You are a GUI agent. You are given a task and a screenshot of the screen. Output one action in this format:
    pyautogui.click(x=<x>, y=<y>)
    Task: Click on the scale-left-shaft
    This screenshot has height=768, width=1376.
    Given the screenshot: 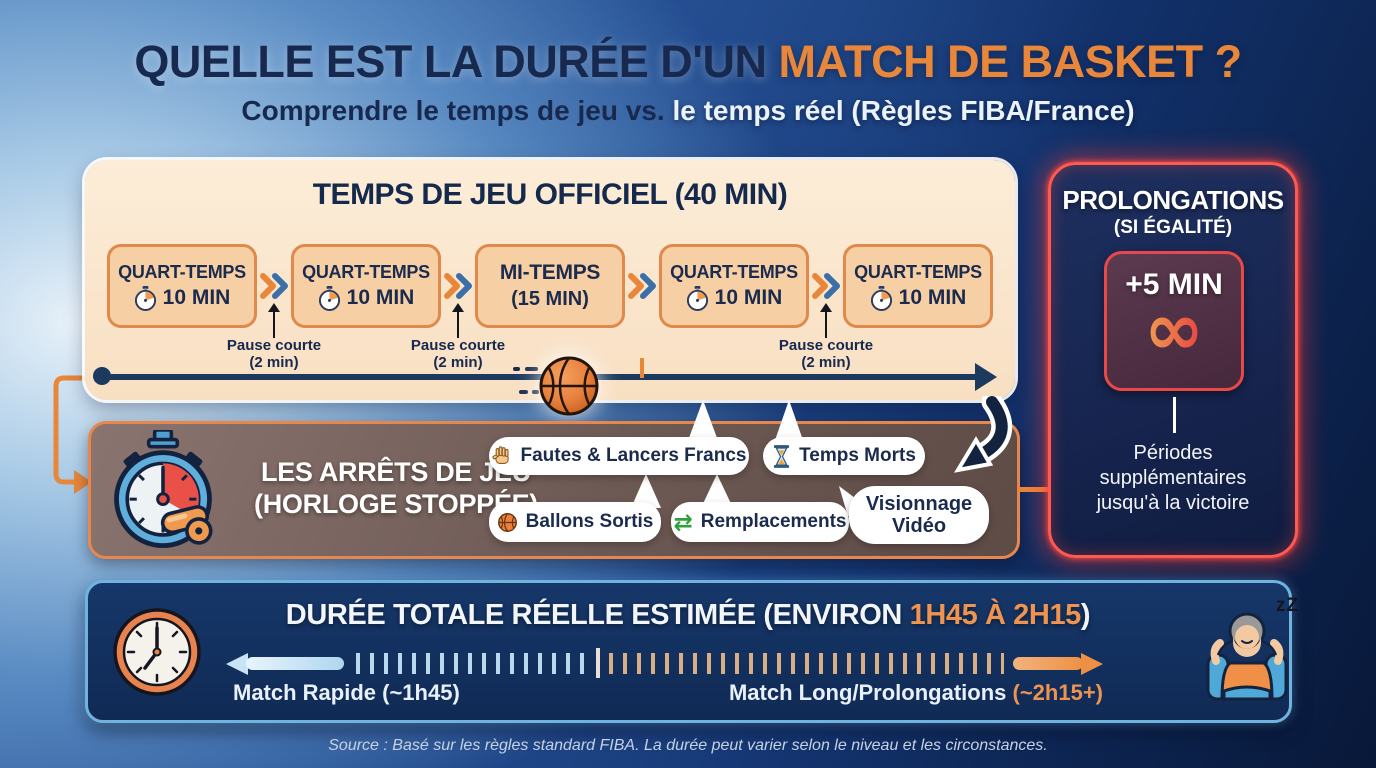 What is the action you would take?
    pyautogui.click(x=295, y=663)
    